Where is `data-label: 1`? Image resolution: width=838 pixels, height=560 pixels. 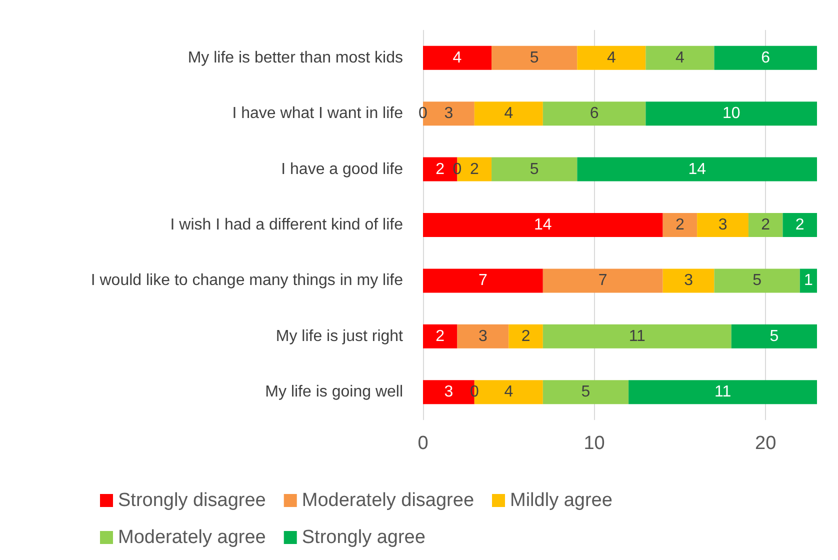
data-label: 1 is located at coordinates (808, 281).